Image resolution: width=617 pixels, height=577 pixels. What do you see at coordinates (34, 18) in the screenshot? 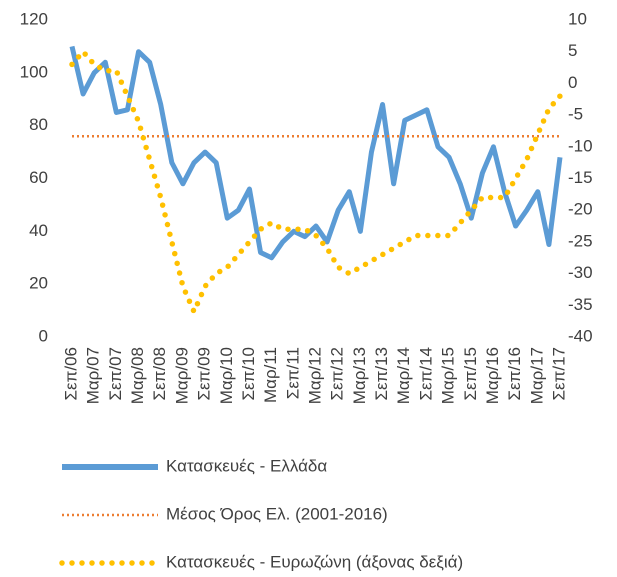
I see `y-tick-label: 120` at bounding box center [34, 18].